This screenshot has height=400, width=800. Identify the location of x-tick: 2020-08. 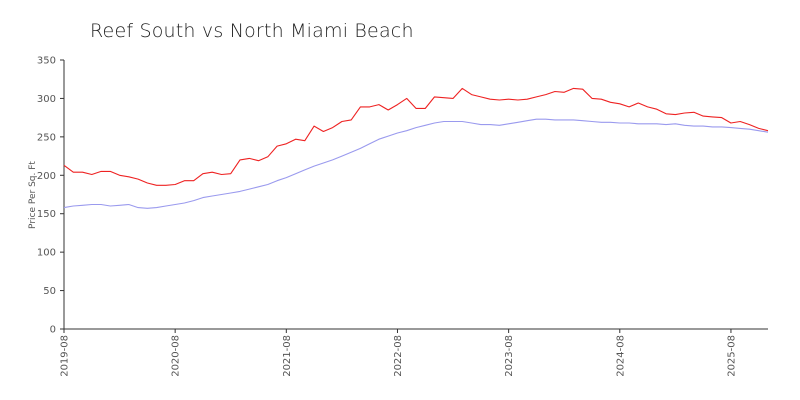
(176, 353).